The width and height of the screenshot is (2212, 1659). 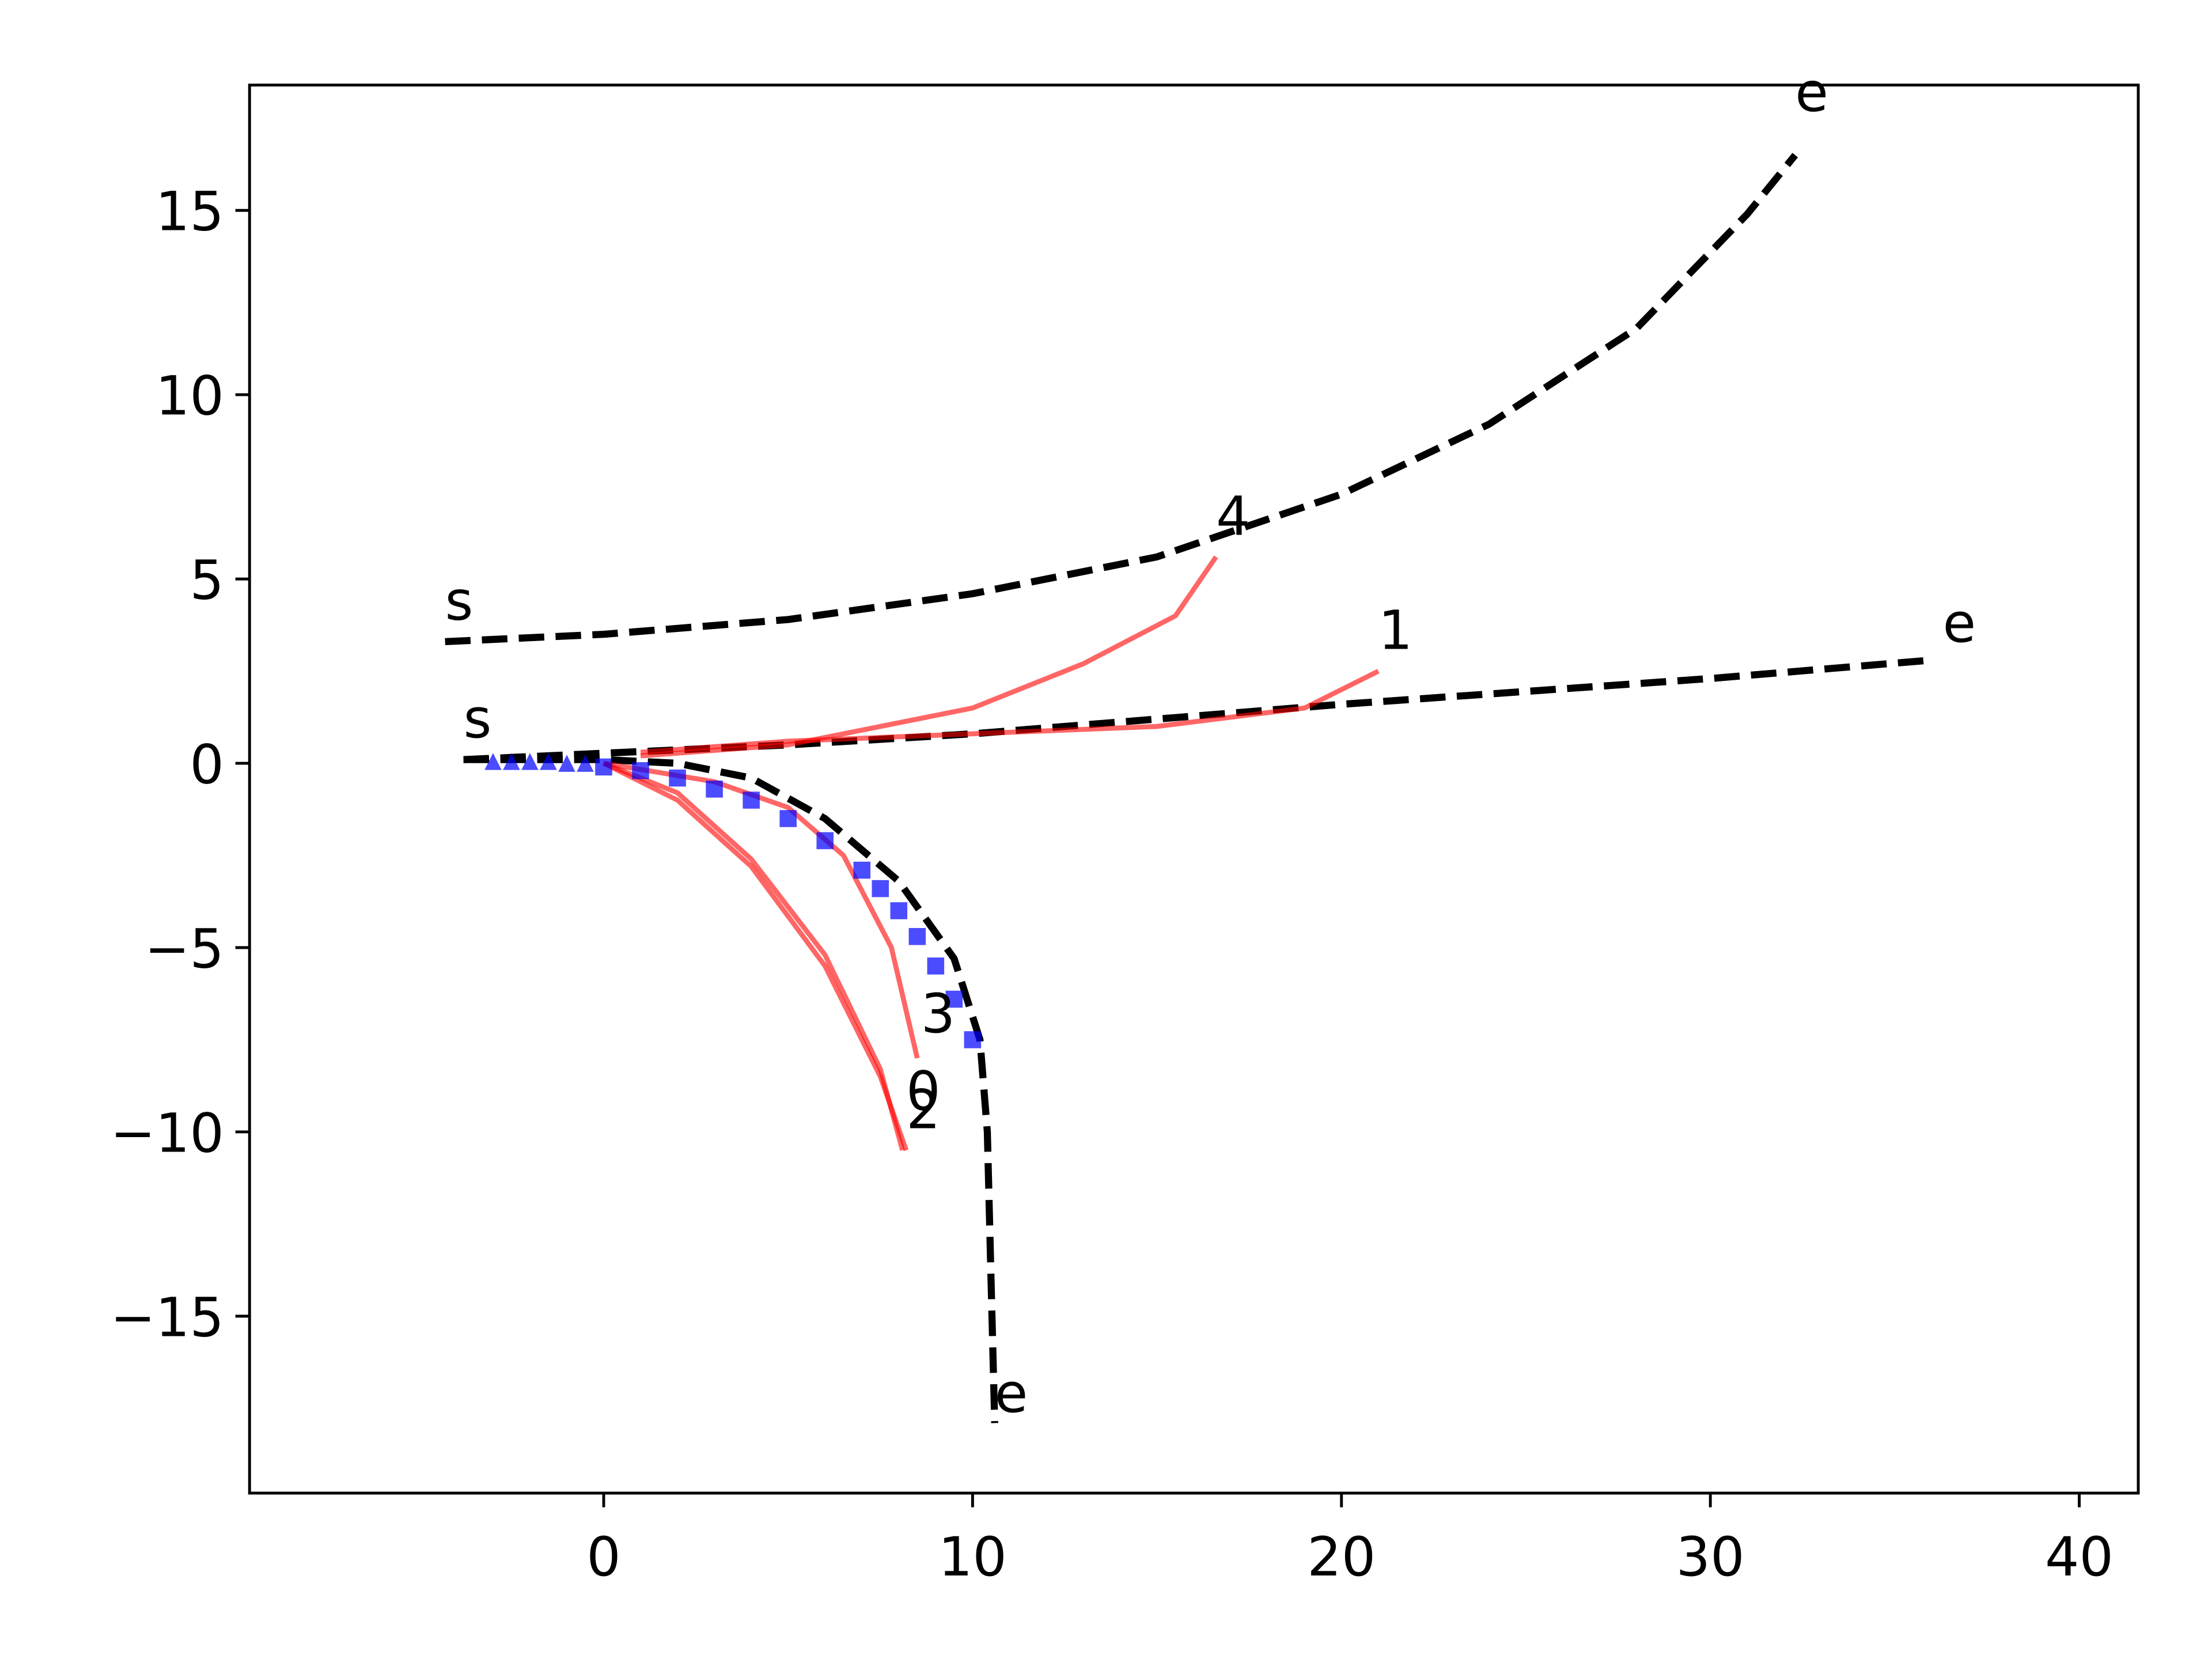 I want to click on annotation: 1, so click(x=1395, y=631).